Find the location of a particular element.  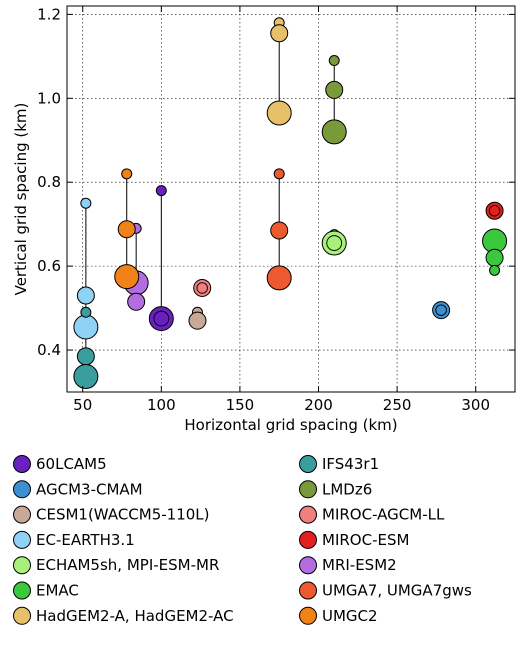

legend-item: MIROC-AGCM-LL is located at coordinates (372, 514).